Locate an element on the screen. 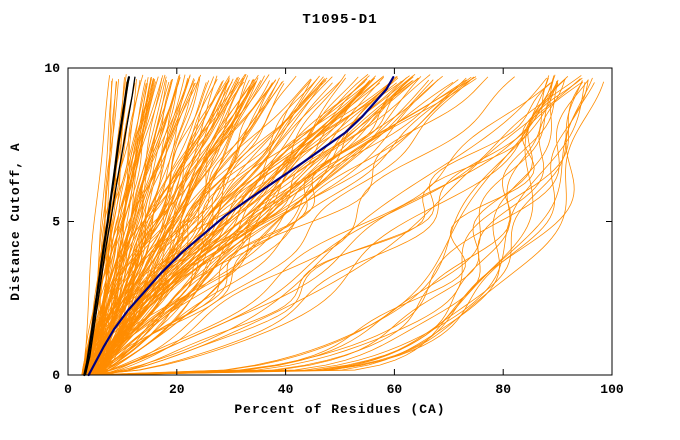 This screenshot has width=680, height=440. y-tick-label: 10 is located at coordinates (52, 68).